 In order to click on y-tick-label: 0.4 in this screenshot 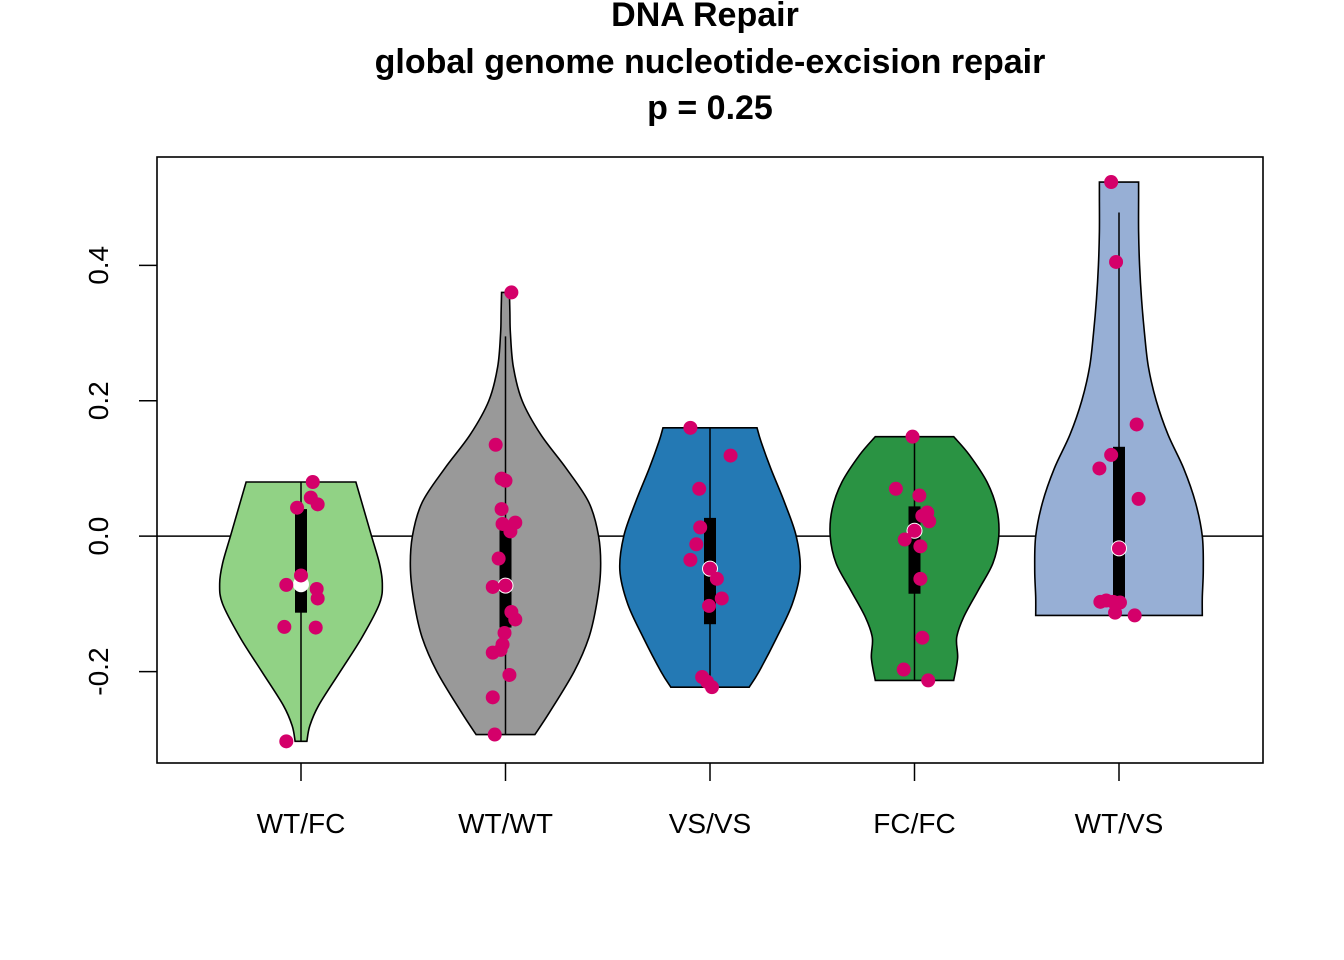, I will do `click(98, 265)`.